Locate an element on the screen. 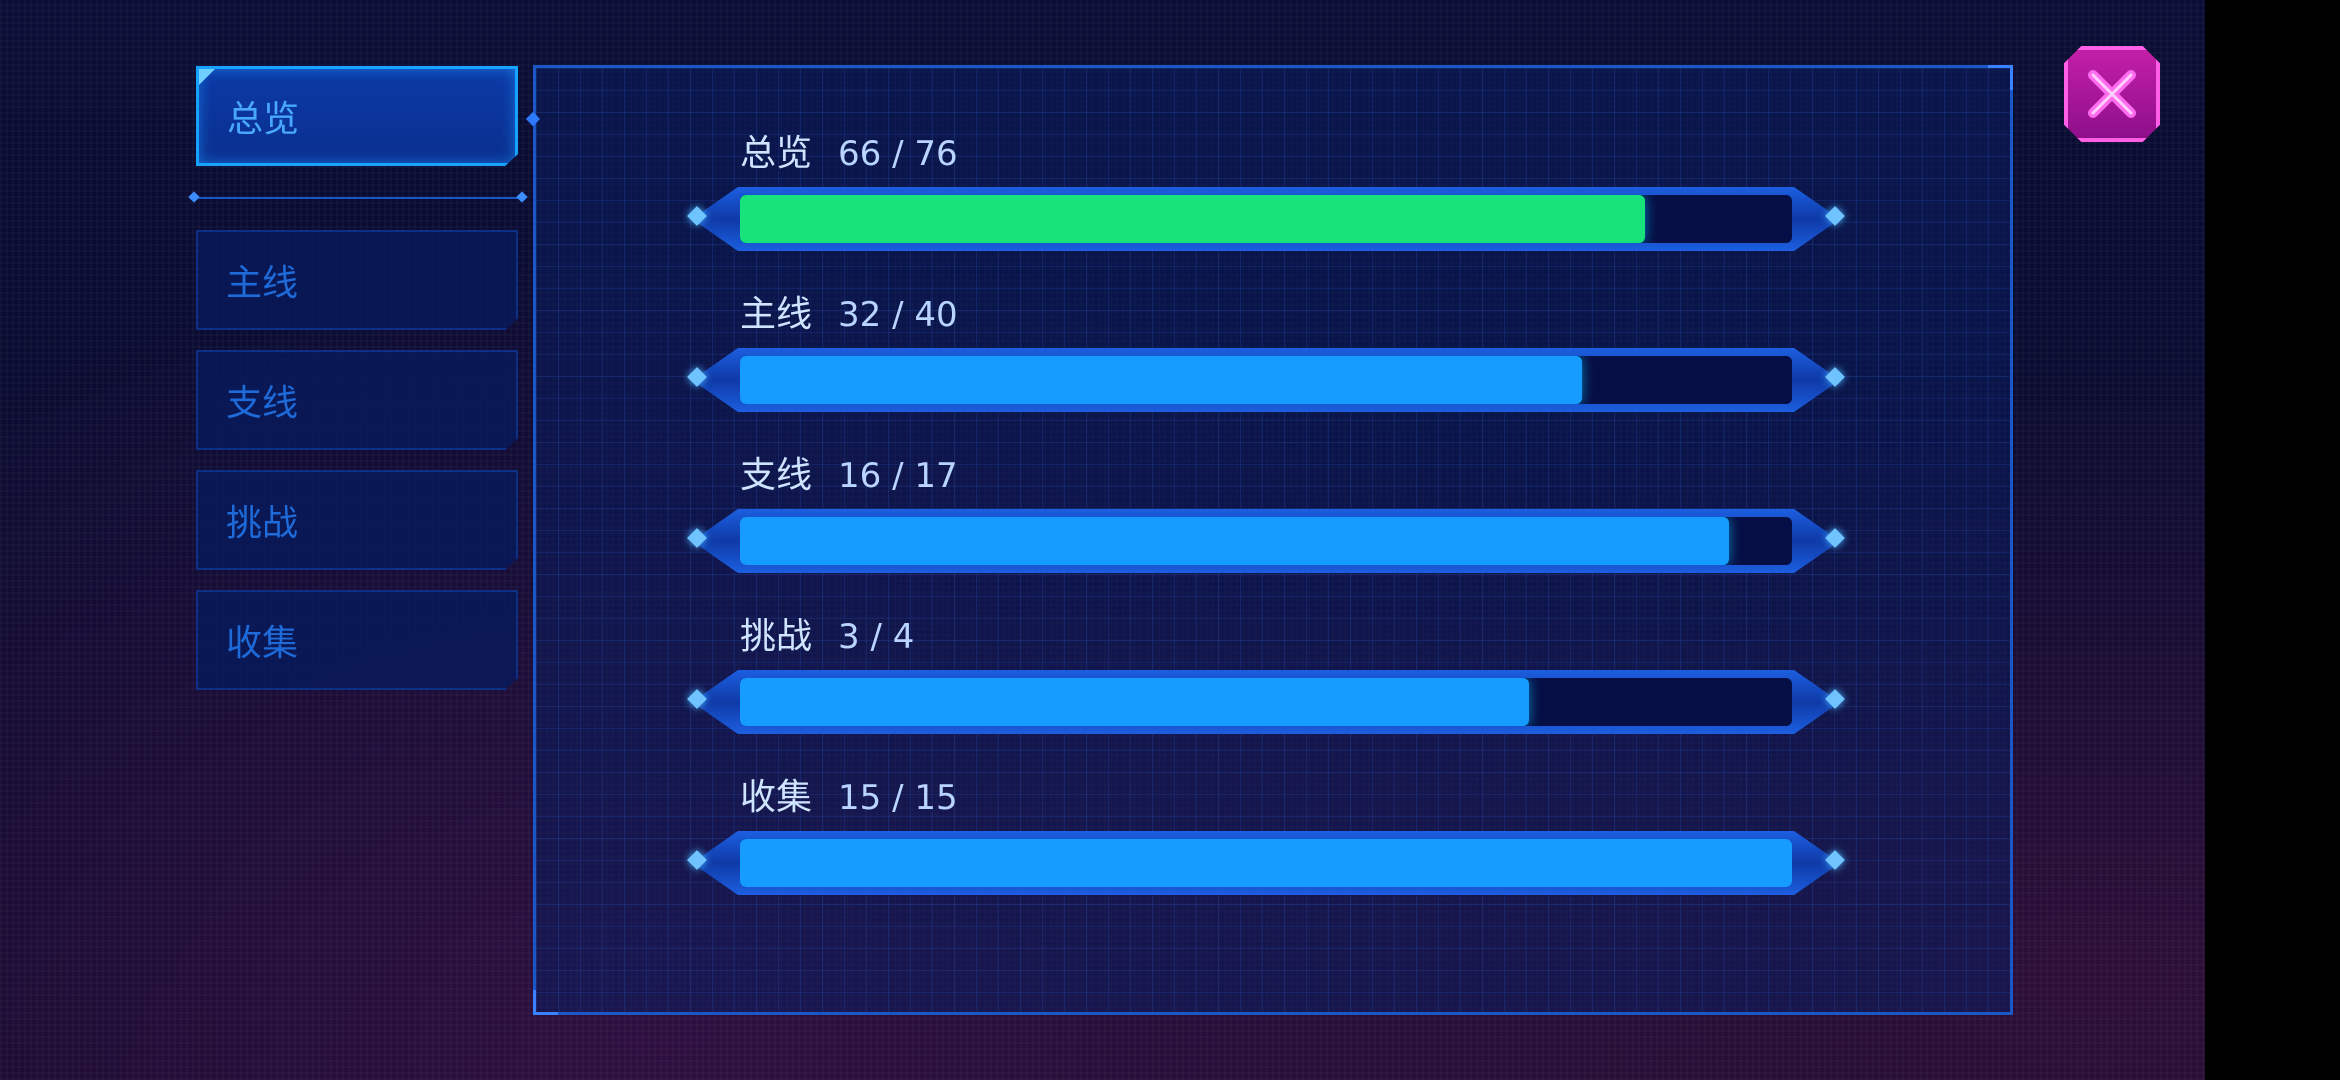 Image resolution: width=2340 pixels, height=1080 pixels. tab-challenge: 挑战 is located at coordinates (357, 520).